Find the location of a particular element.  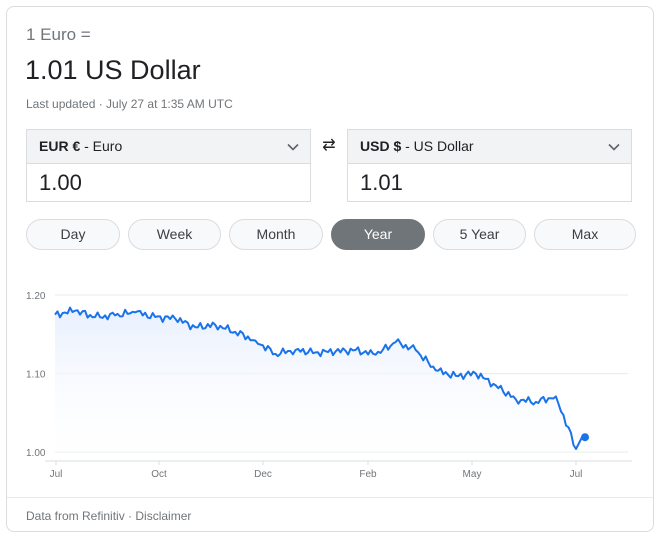

last-updated-text: Last updated · July 27 at 1:35 AM UTC is located at coordinates (129, 104).